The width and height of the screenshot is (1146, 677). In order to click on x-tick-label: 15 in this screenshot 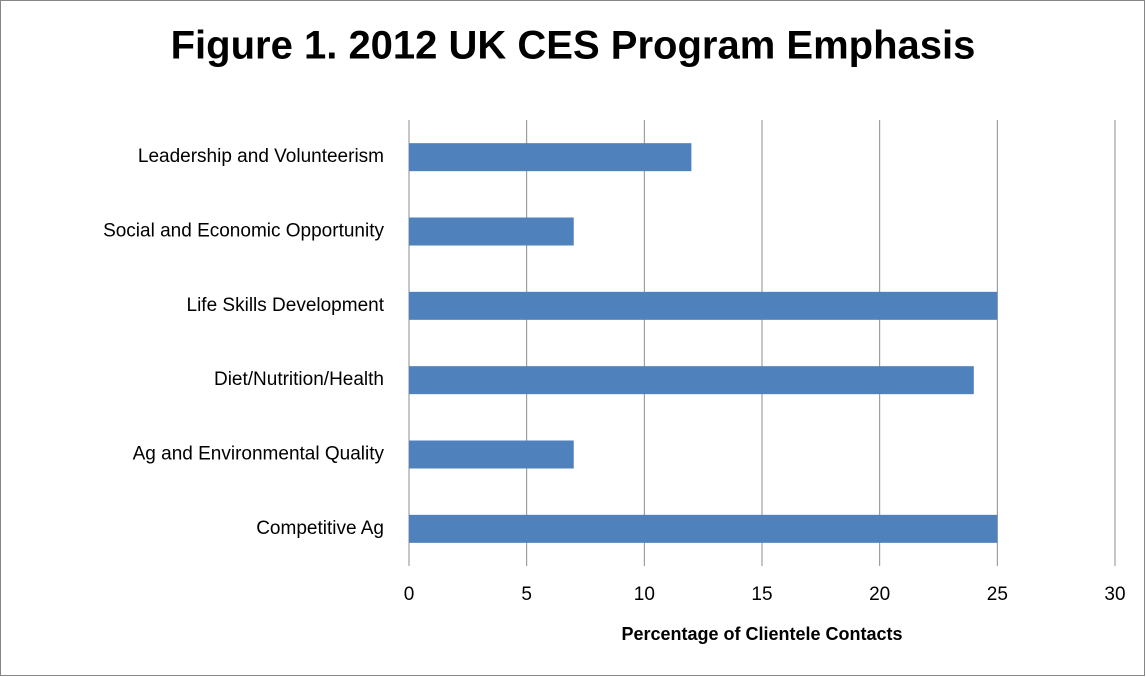, I will do `click(761, 594)`.